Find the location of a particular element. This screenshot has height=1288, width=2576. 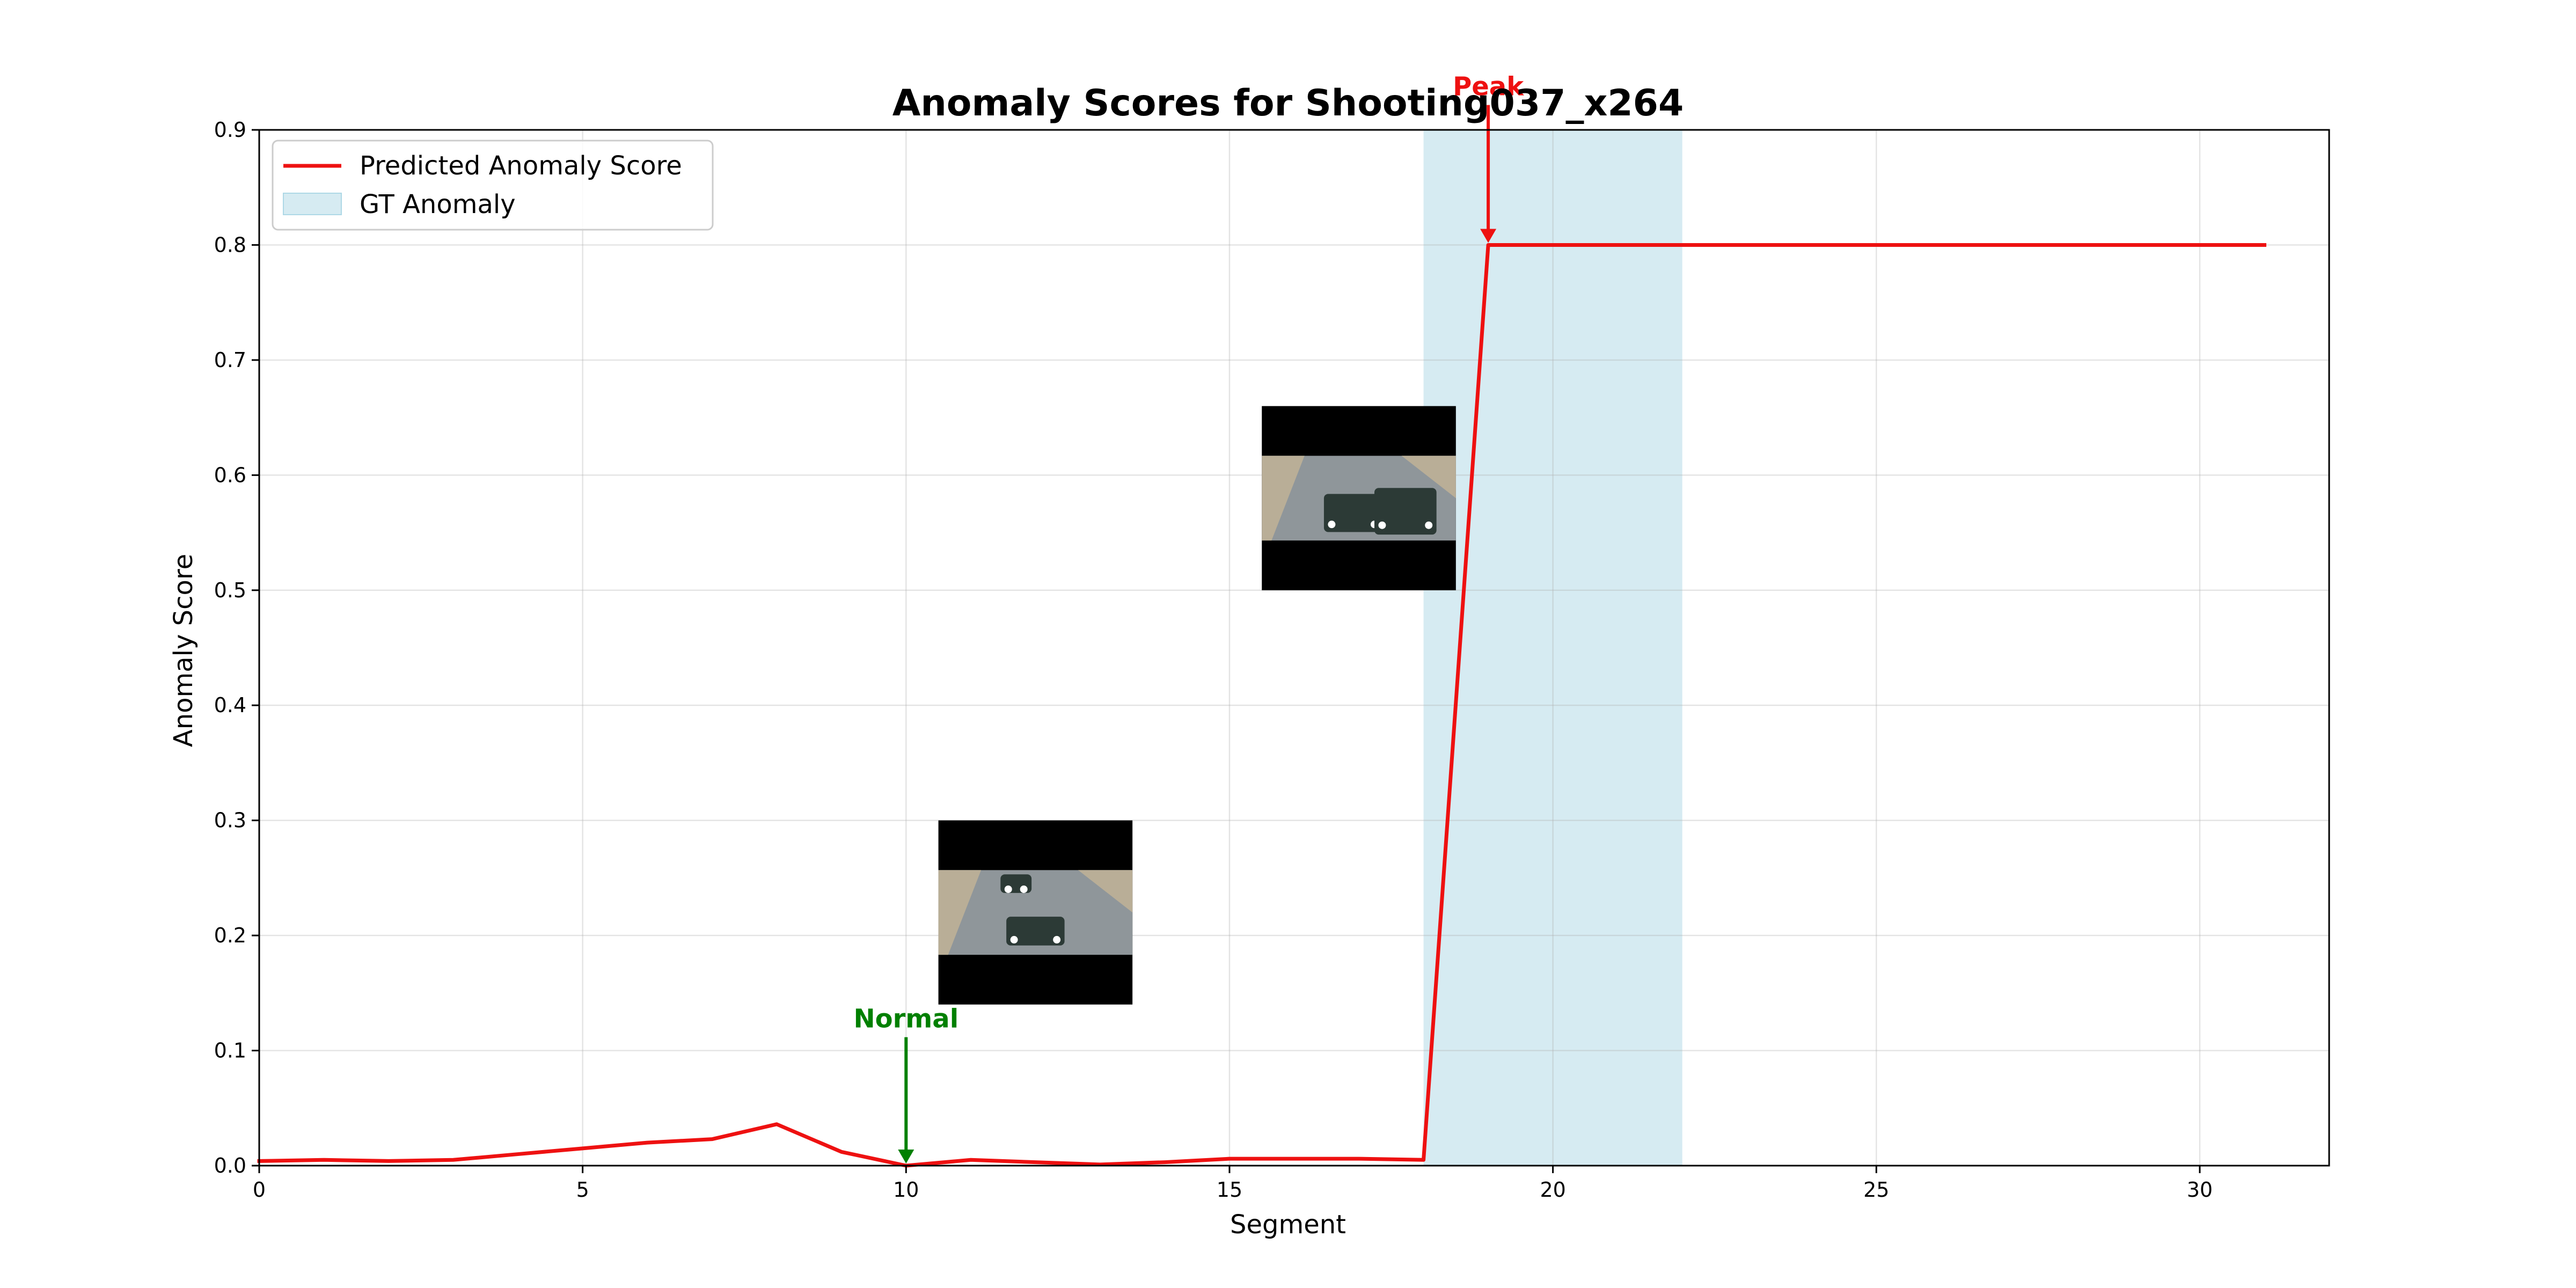

legend-patch-swatch is located at coordinates (312, 204).